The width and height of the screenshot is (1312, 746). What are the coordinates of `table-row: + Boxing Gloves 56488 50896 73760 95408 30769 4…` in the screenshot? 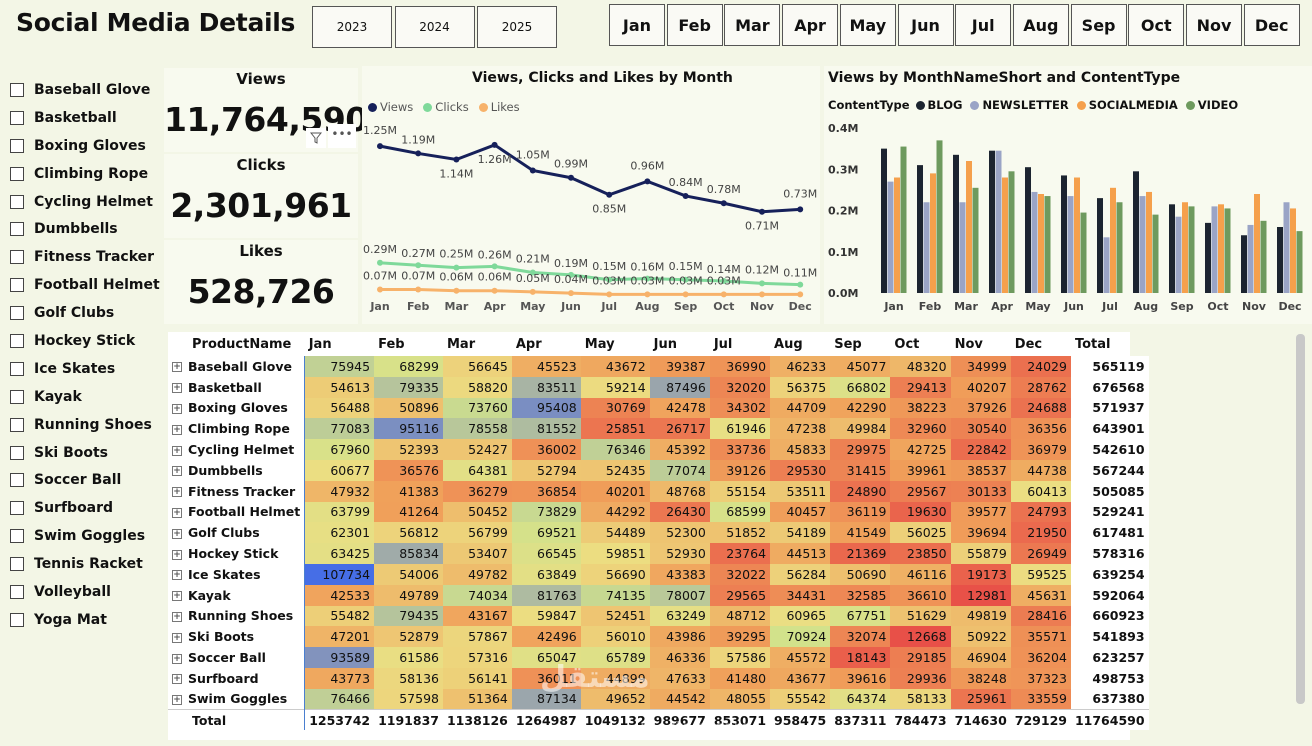 It's located at (658, 408).